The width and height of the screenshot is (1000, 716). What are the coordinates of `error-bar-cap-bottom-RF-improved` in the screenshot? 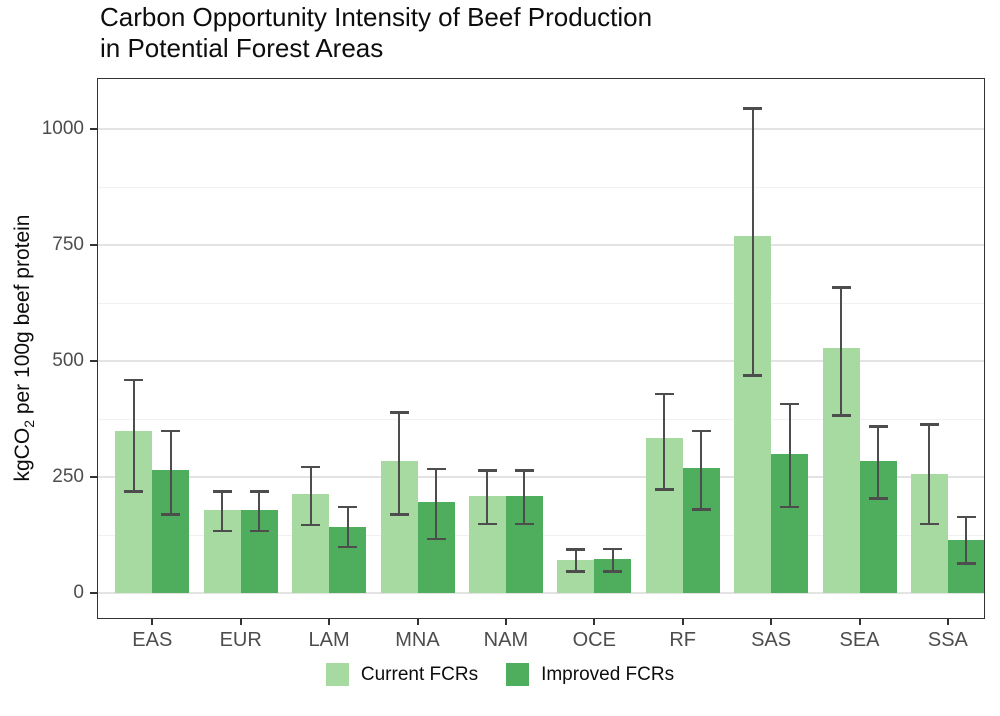 It's located at (701, 509).